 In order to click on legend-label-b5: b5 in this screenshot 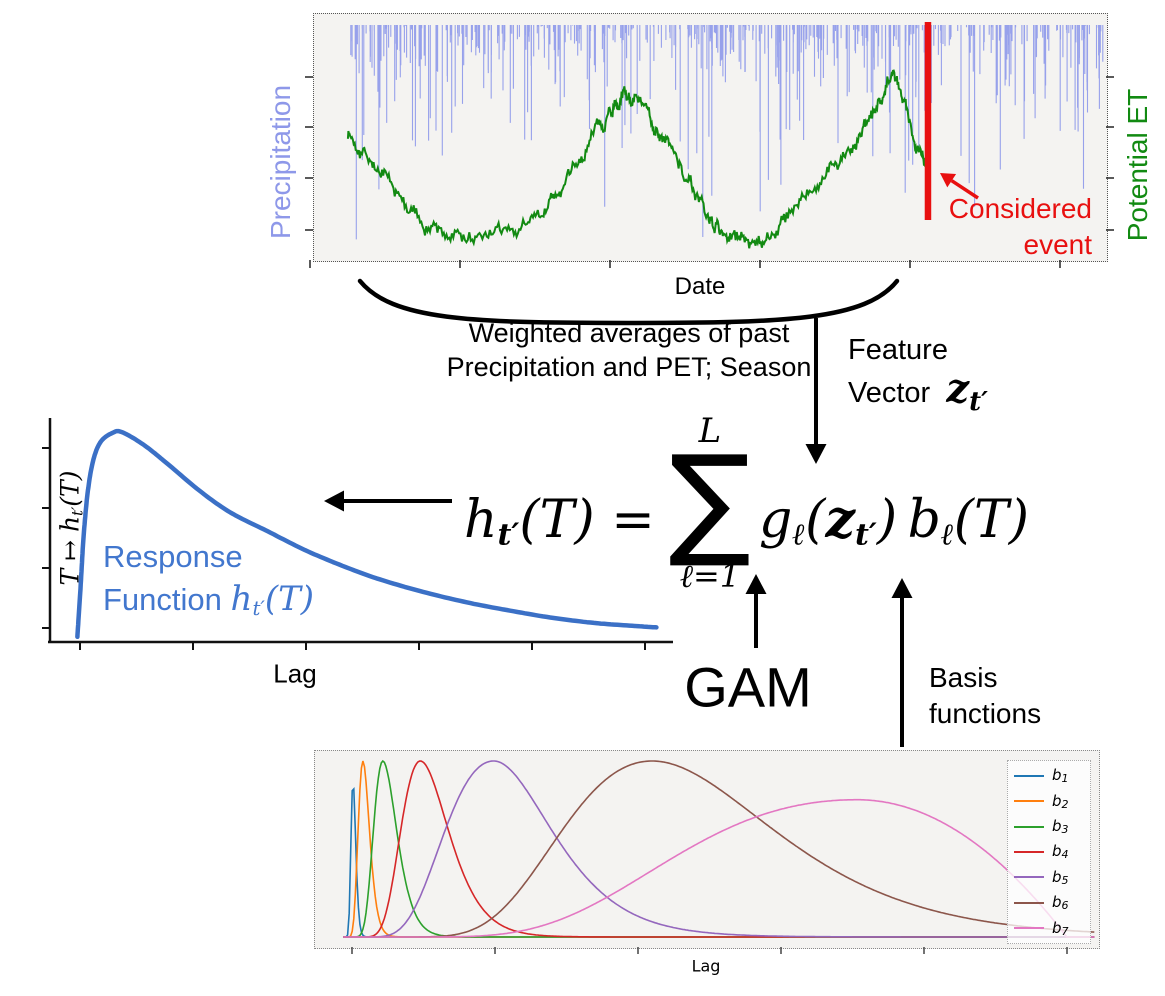, I will do `click(1060, 877)`.